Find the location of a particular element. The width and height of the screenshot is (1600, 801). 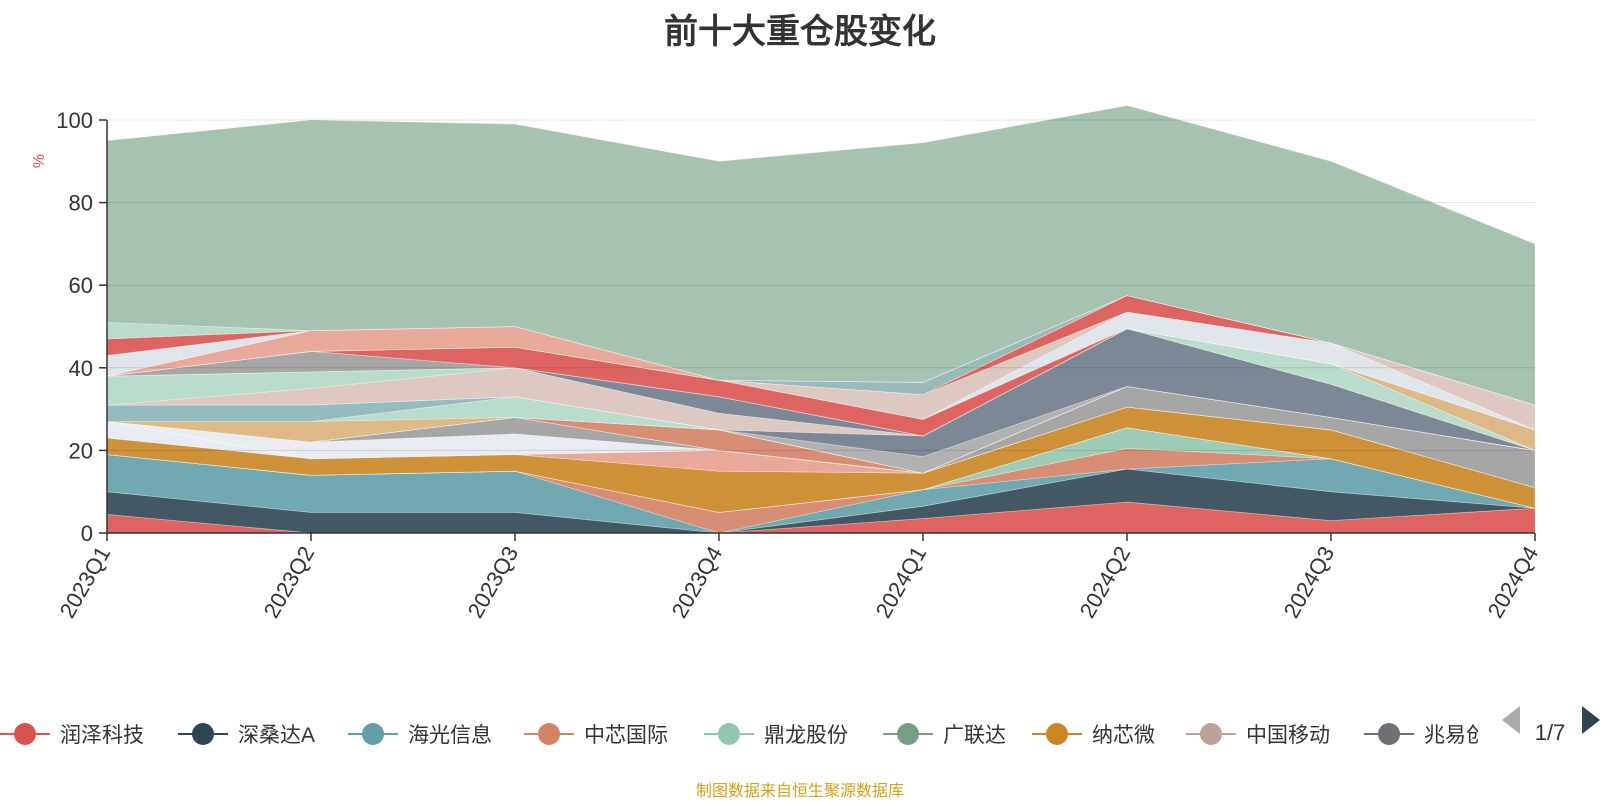

legend-label: 海光信息 is located at coordinates (450, 735).